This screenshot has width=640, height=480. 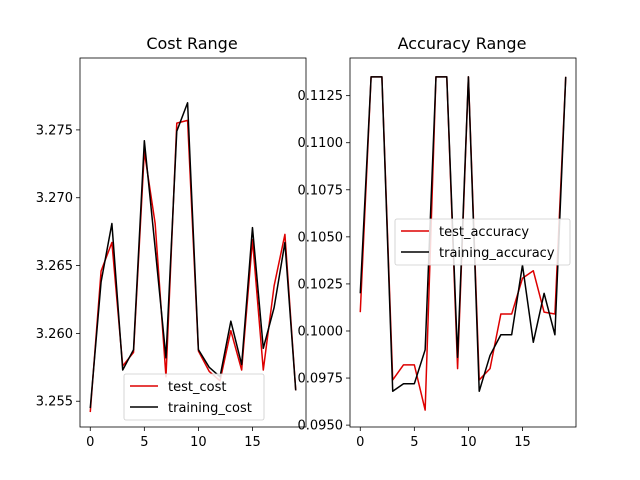 I want to click on y-tick-label: 0.1050, so click(x=321, y=237).